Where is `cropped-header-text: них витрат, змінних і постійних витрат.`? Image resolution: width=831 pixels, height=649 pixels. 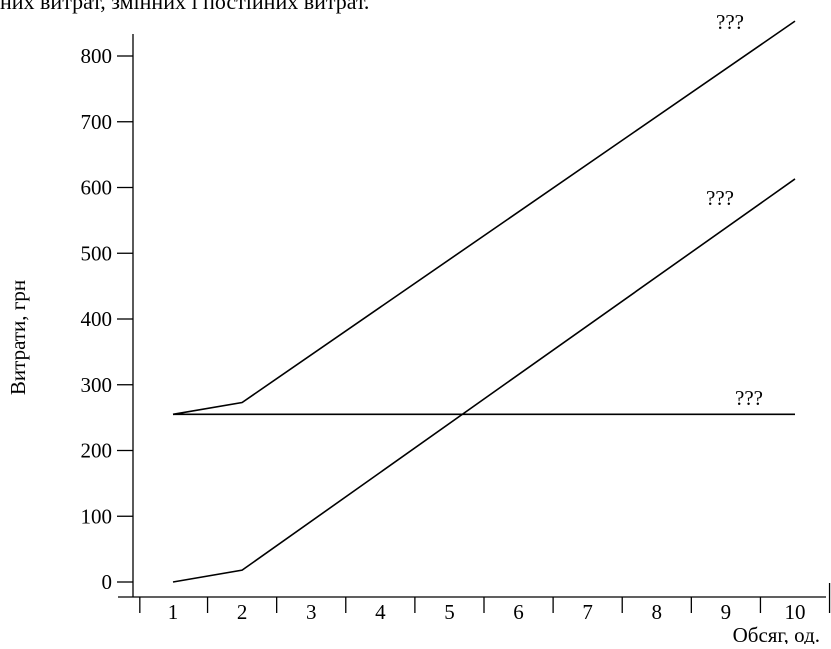 cropped-header-text: них витрат, змінних і постійних витрат. is located at coordinates (185, 7).